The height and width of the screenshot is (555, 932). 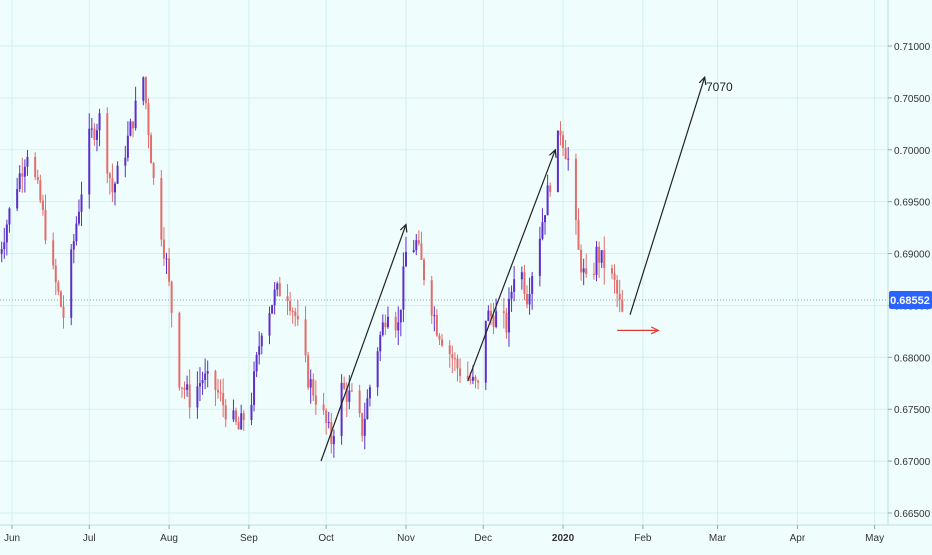 I want to click on y-tick-label: 0.69000, so click(x=912, y=255).